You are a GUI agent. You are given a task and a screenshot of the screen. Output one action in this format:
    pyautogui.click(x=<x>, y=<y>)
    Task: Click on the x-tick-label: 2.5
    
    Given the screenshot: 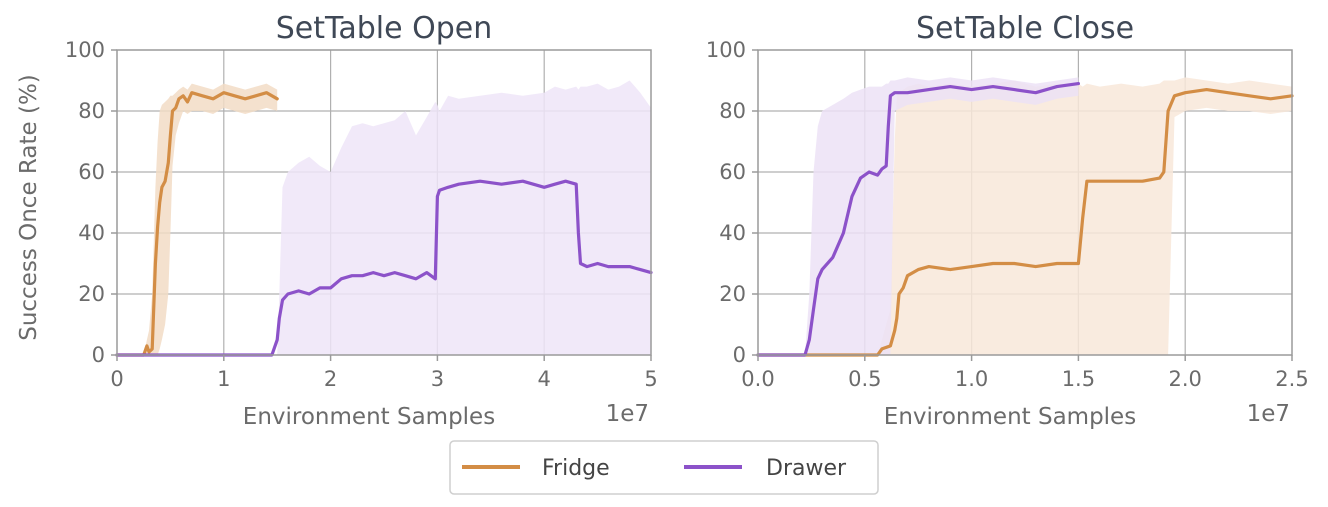 What is the action you would take?
    pyautogui.click(x=1291, y=379)
    